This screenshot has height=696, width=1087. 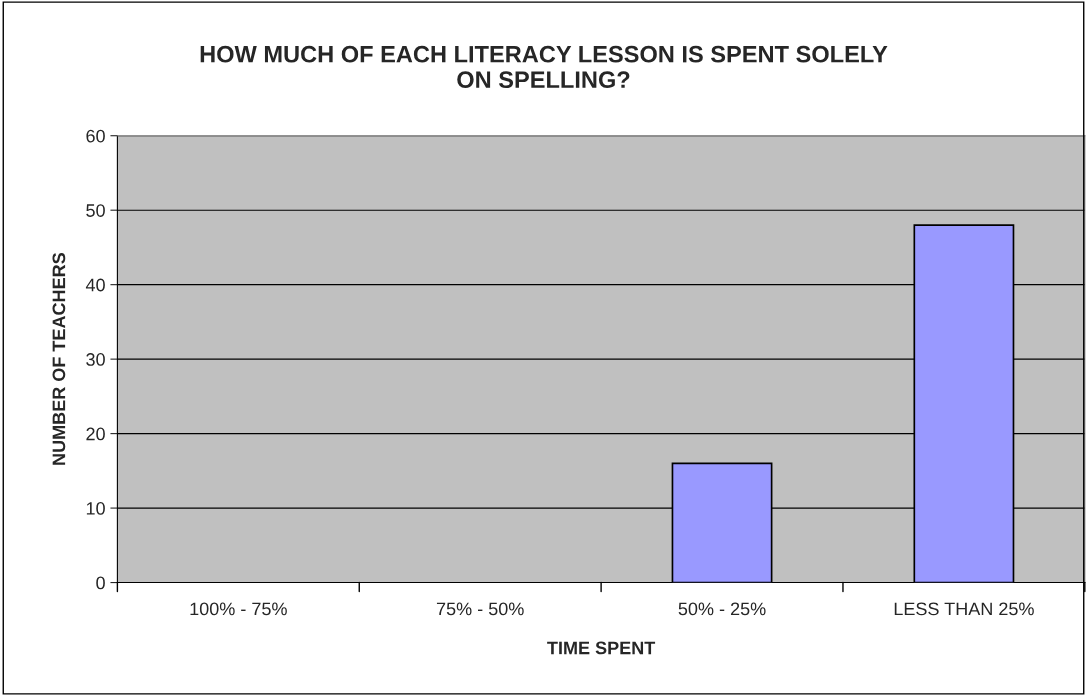 I want to click on y-tick-label: 30, so click(x=95, y=359).